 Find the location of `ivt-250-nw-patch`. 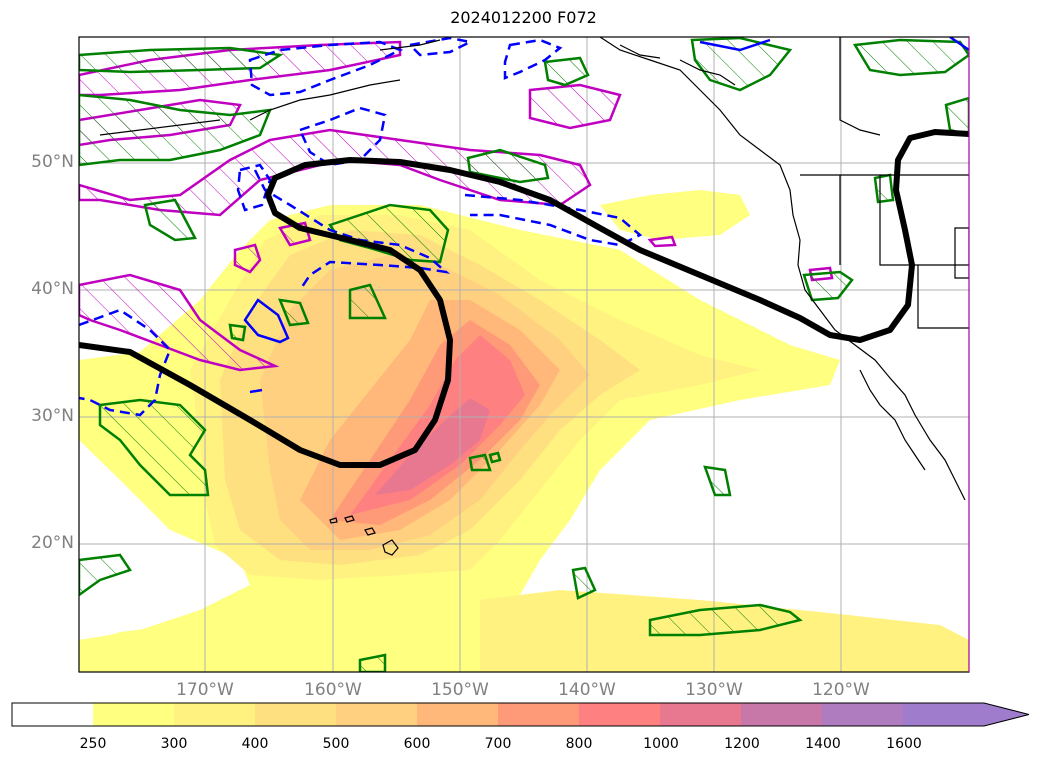

ivt-250-nw-patch is located at coordinates (129, 648).